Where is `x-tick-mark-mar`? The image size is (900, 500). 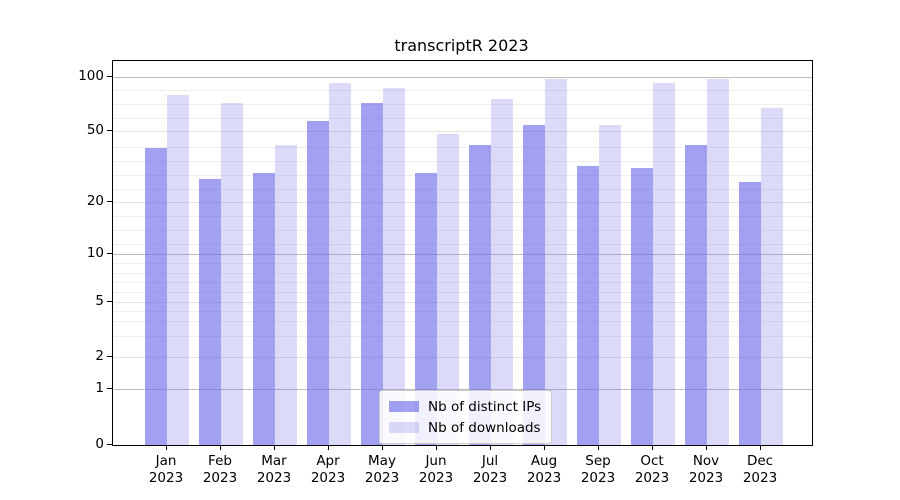 x-tick-mark-mar is located at coordinates (274, 447).